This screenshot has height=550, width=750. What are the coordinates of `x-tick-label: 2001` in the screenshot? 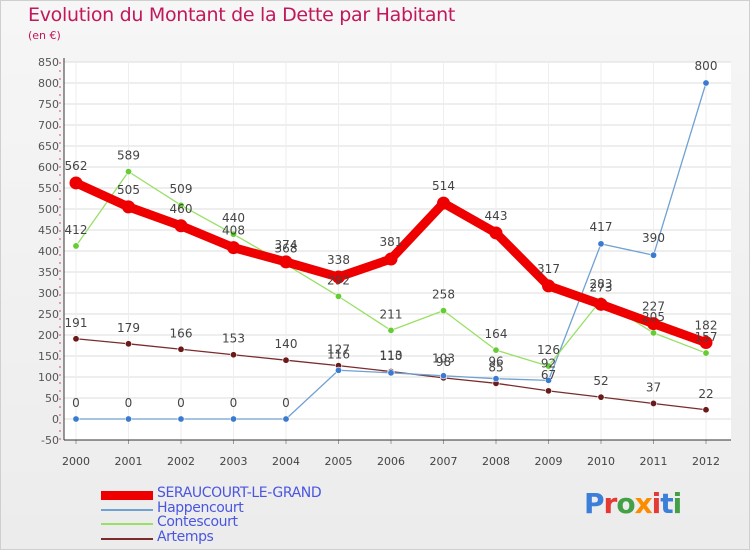 It's located at (129, 461).